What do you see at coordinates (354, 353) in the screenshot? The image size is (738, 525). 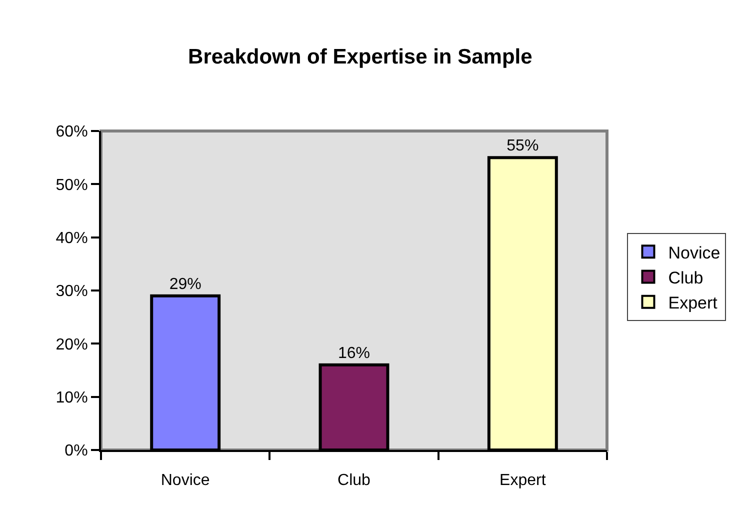 I see `data-label: 16%` at bounding box center [354, 353].